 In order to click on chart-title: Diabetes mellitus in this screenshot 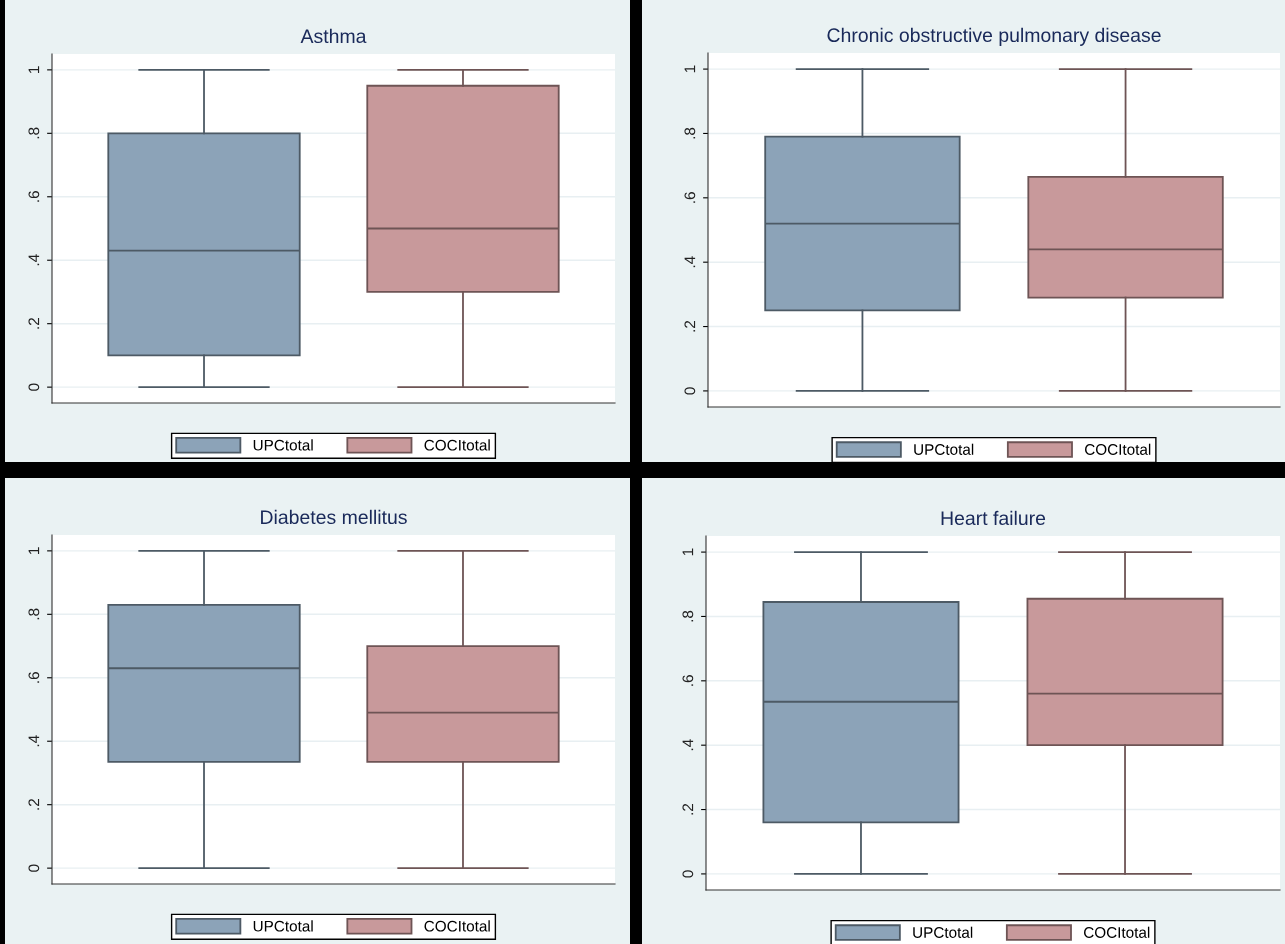, I will do `click(334, 517)`.